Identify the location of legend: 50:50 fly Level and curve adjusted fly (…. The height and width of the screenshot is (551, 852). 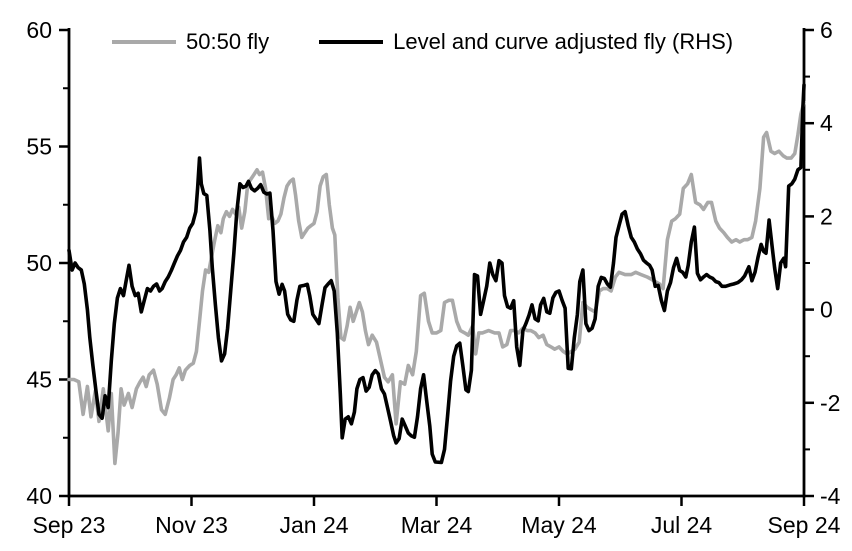
(422, 42).